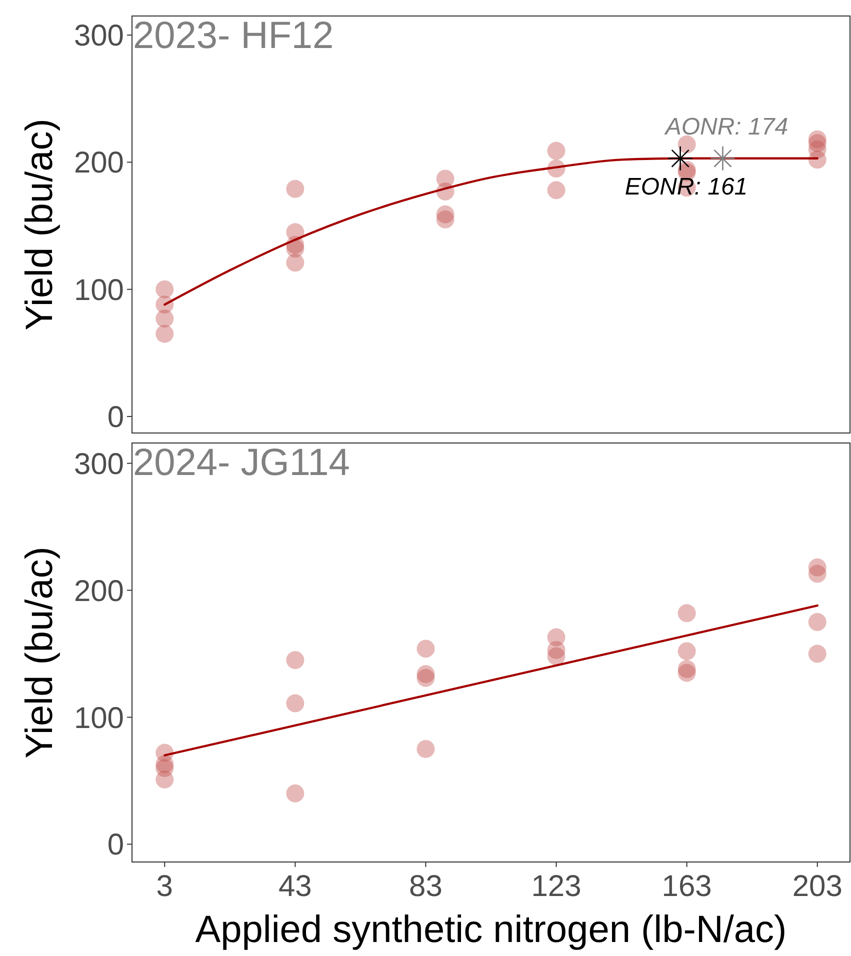 This screenshot has width=851, height=956. Describe the element at coordinates (817, 886) in the screenshot. I see `x-tick-label: 203` at that location.